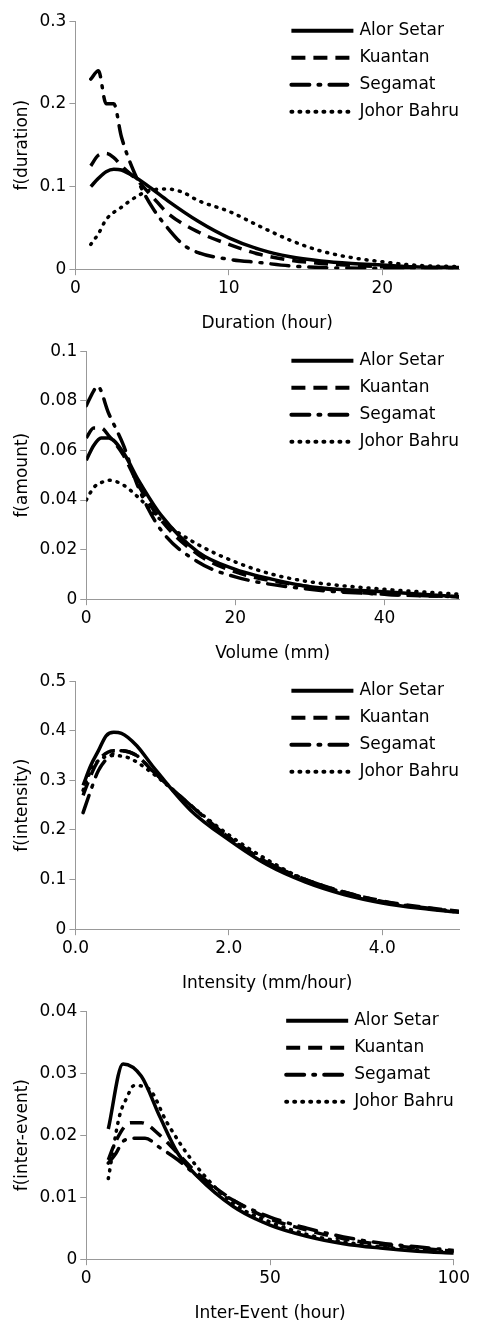 Image resolution: width=481 pixels, height=1334 pixels. What do you see at coordinates (229, 946) in the screenshot?
I see `x-tick-label: 2.0` at bounding box center [229, 946].